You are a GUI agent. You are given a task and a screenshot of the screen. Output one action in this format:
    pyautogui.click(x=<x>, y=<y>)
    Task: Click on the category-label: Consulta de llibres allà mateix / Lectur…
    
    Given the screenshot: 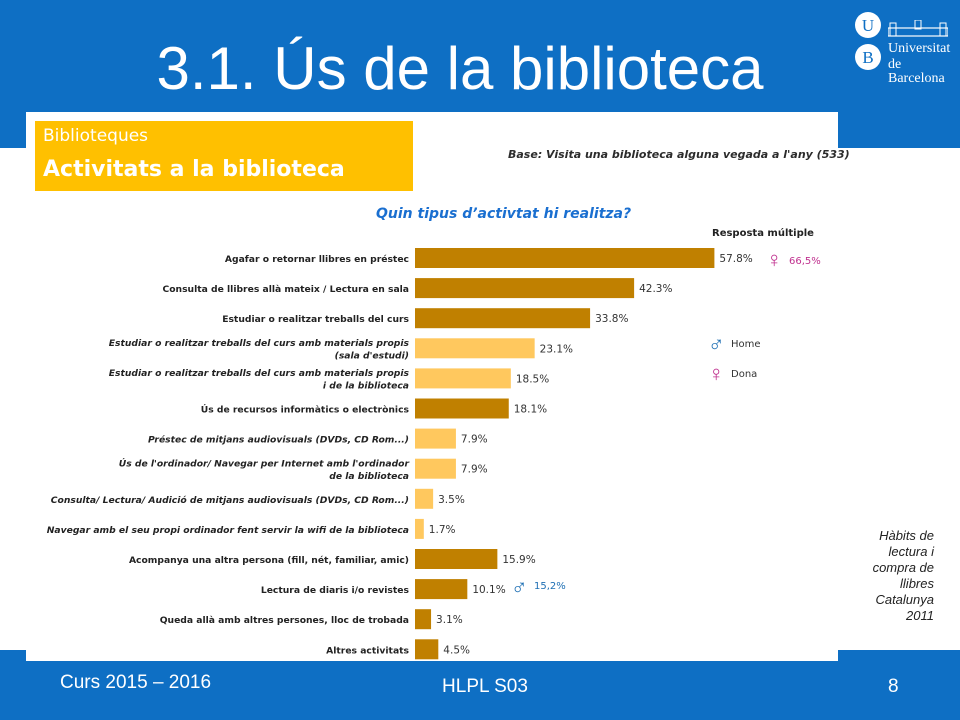 What is the action you would take?
    pyautogui.click(x=285, y=289)
    